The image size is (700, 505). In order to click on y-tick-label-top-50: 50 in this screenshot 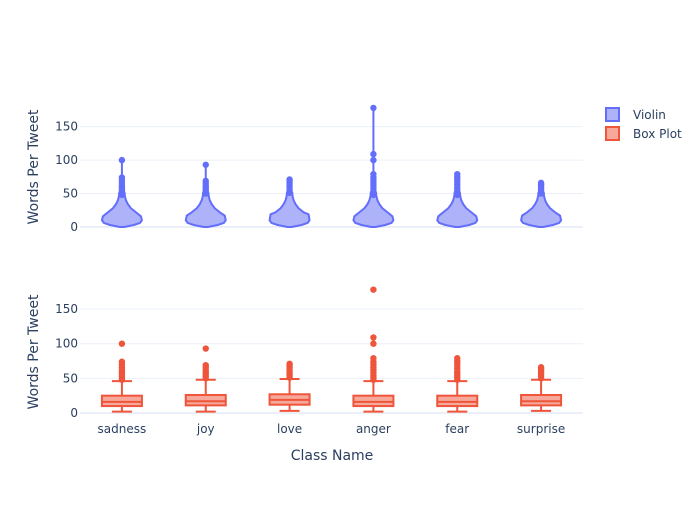, I will do `click(70, 194)`.